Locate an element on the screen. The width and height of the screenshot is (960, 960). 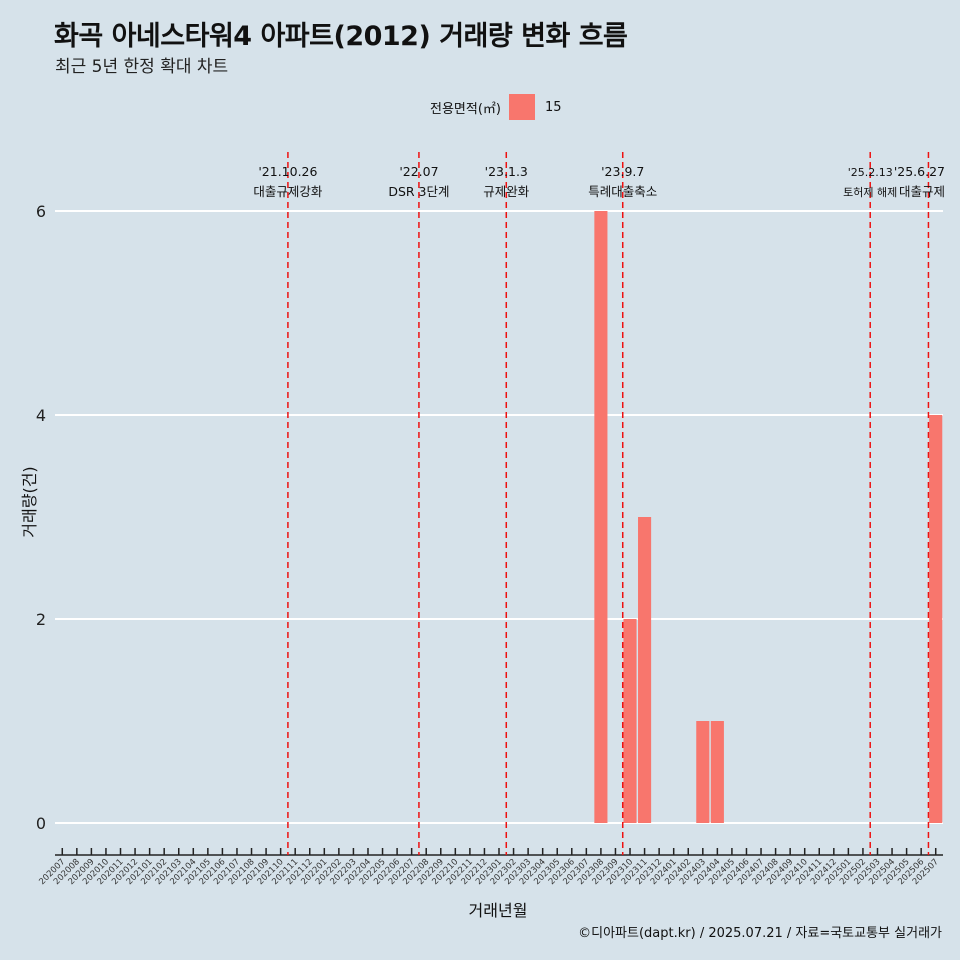
event-date-label: '25.6.27 is located at coordinates (919, 171).